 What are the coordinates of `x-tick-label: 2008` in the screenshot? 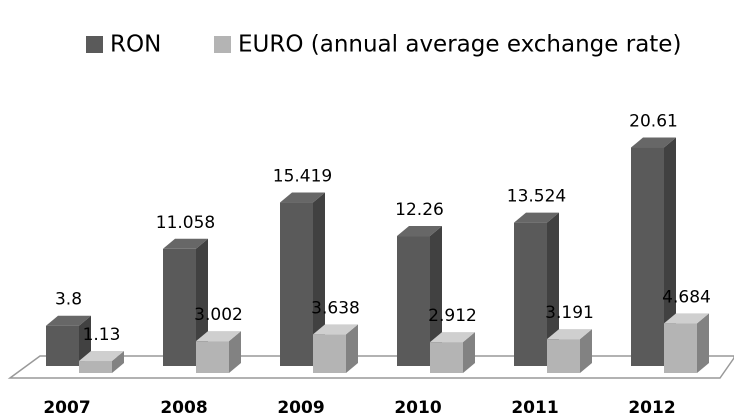 It's located at (183, 408).